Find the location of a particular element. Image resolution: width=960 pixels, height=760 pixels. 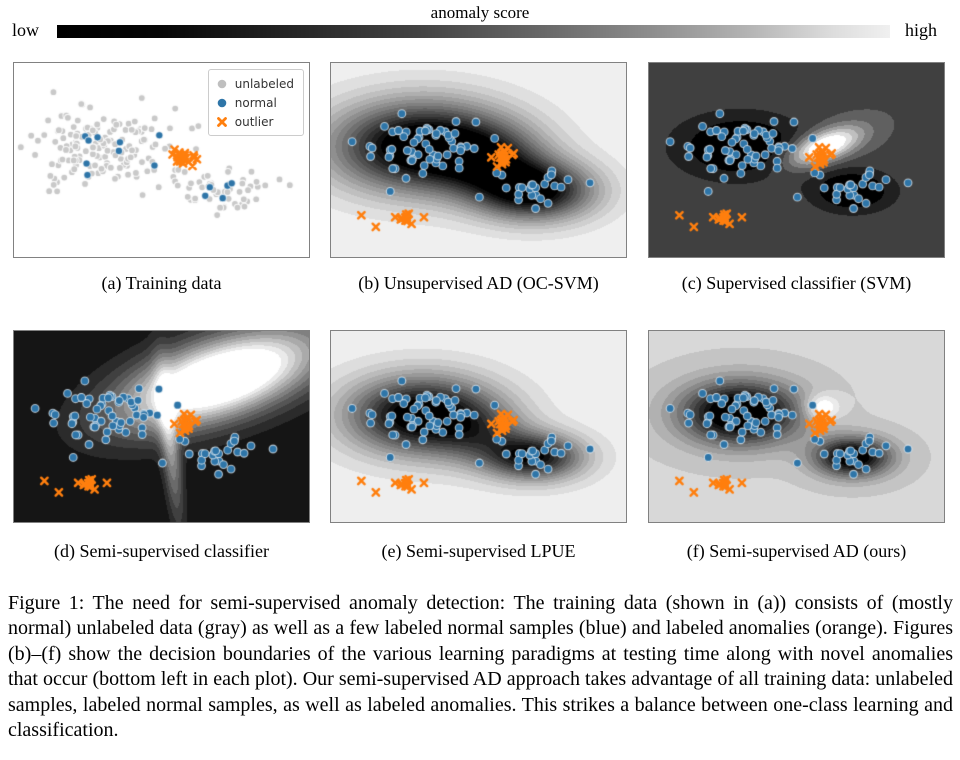

panel-semisup-classifier is located at coordinates (161, 426).